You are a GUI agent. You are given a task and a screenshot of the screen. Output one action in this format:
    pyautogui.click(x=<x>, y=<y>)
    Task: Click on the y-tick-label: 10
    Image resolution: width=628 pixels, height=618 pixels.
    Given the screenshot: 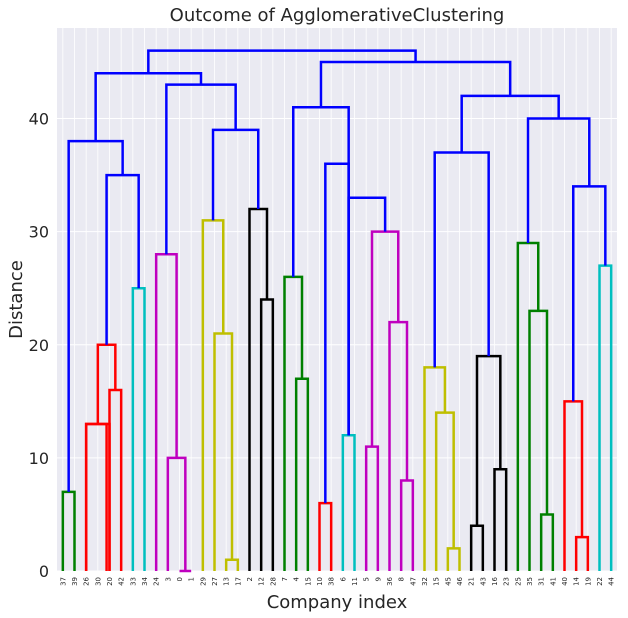 What is the action you would take?
    pyautogui.click(x=39, y=458)
    